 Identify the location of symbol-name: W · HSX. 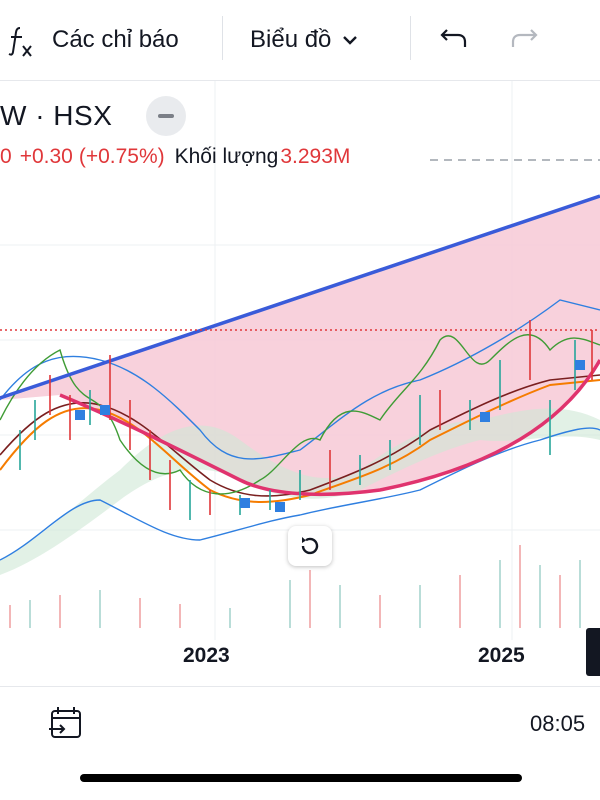
(56, 115).